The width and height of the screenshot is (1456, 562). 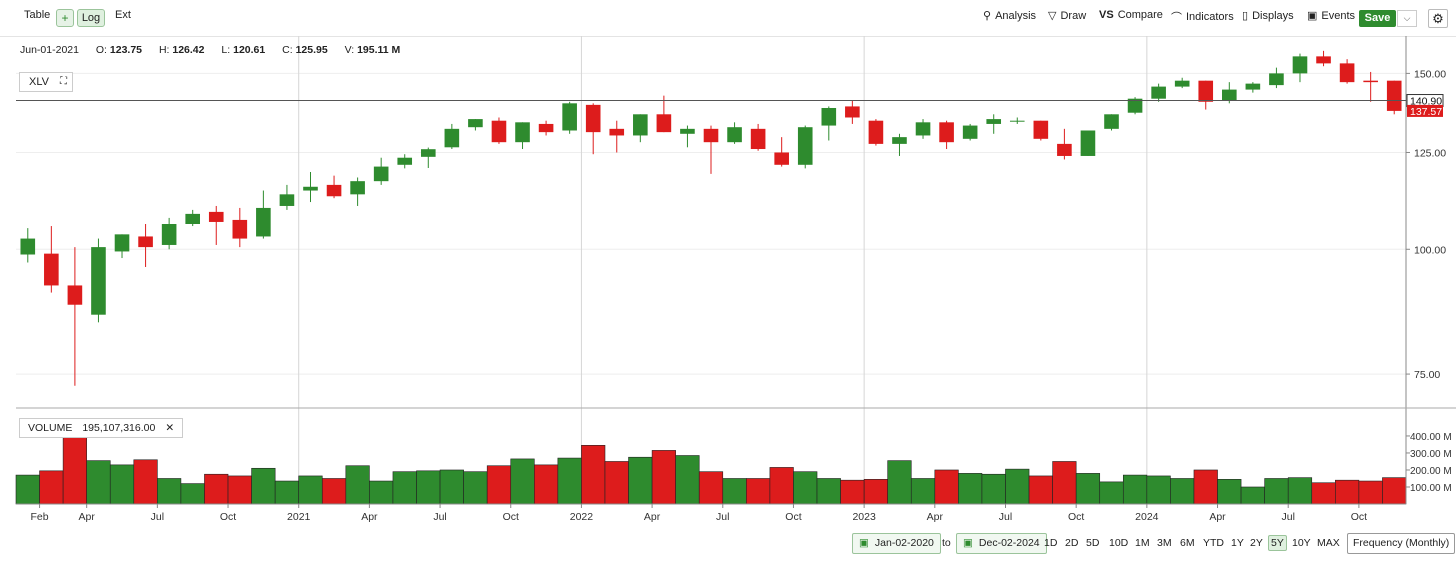 What do you see at coordinates (50, 428) in the screenshot?
I see `volume-legend-label: VOLUME` at bounding box center [50, 428].